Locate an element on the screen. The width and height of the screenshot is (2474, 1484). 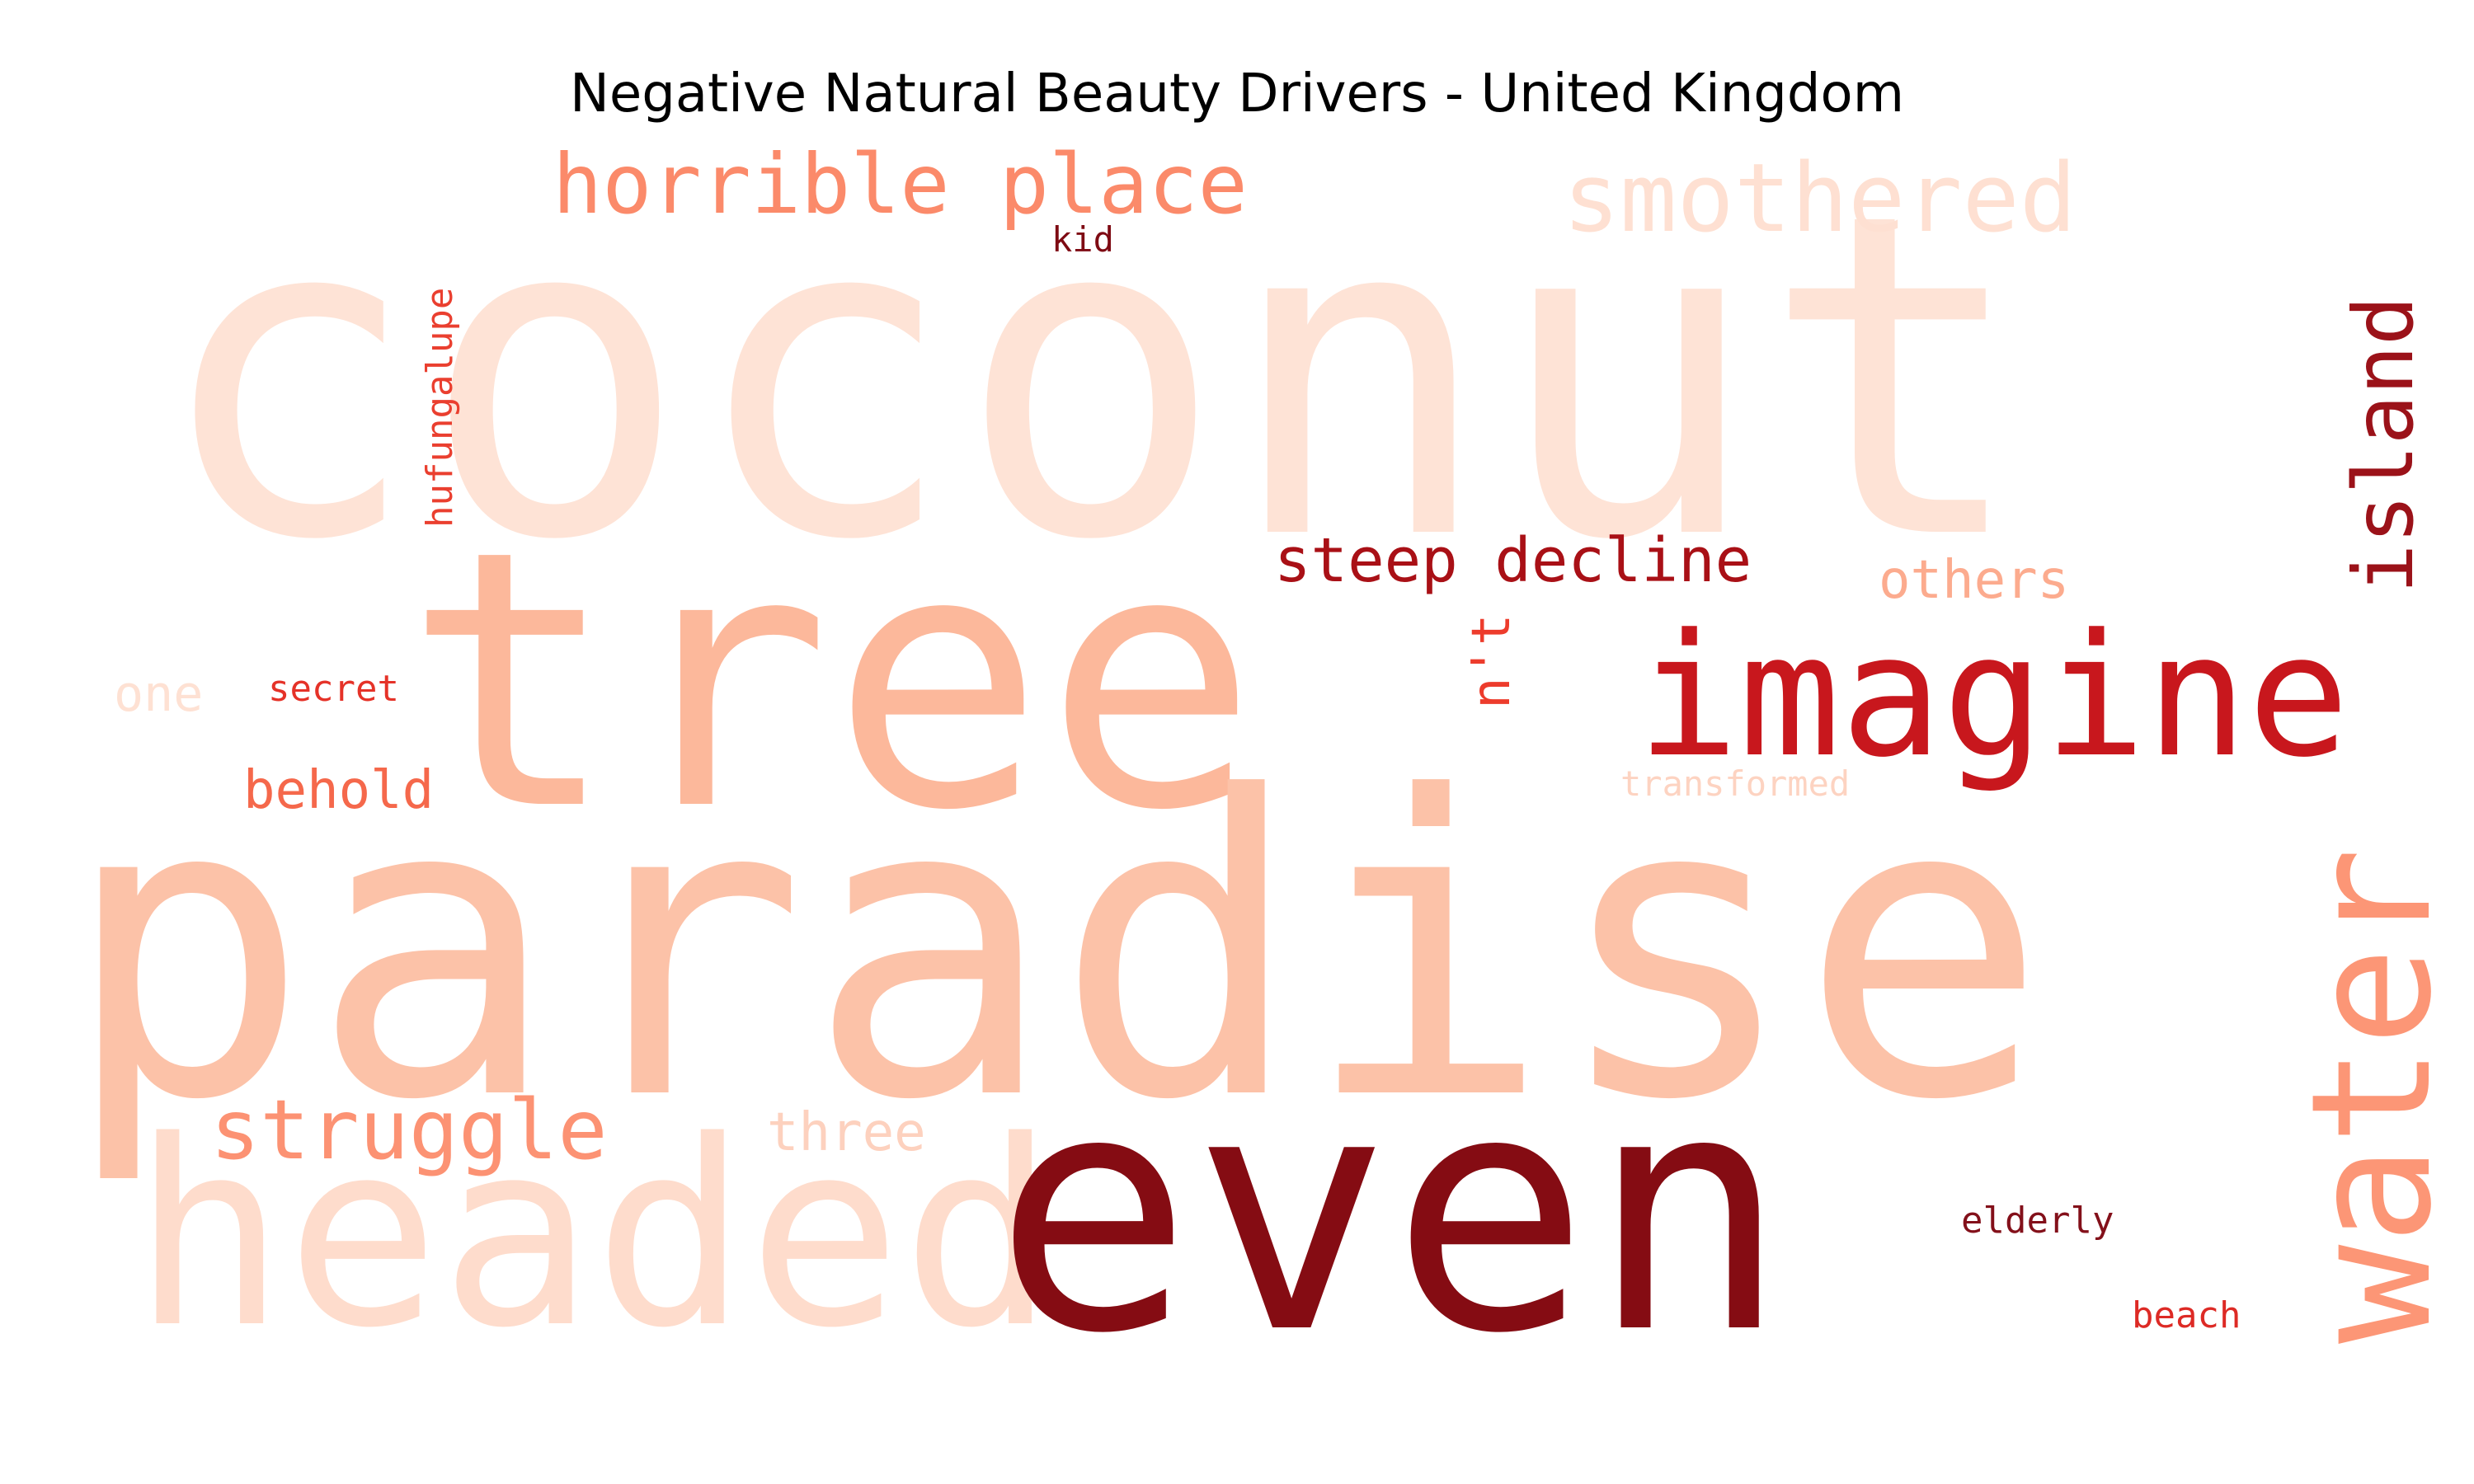
word-horrible-place: horrible place is located at coordinates (900, 184).